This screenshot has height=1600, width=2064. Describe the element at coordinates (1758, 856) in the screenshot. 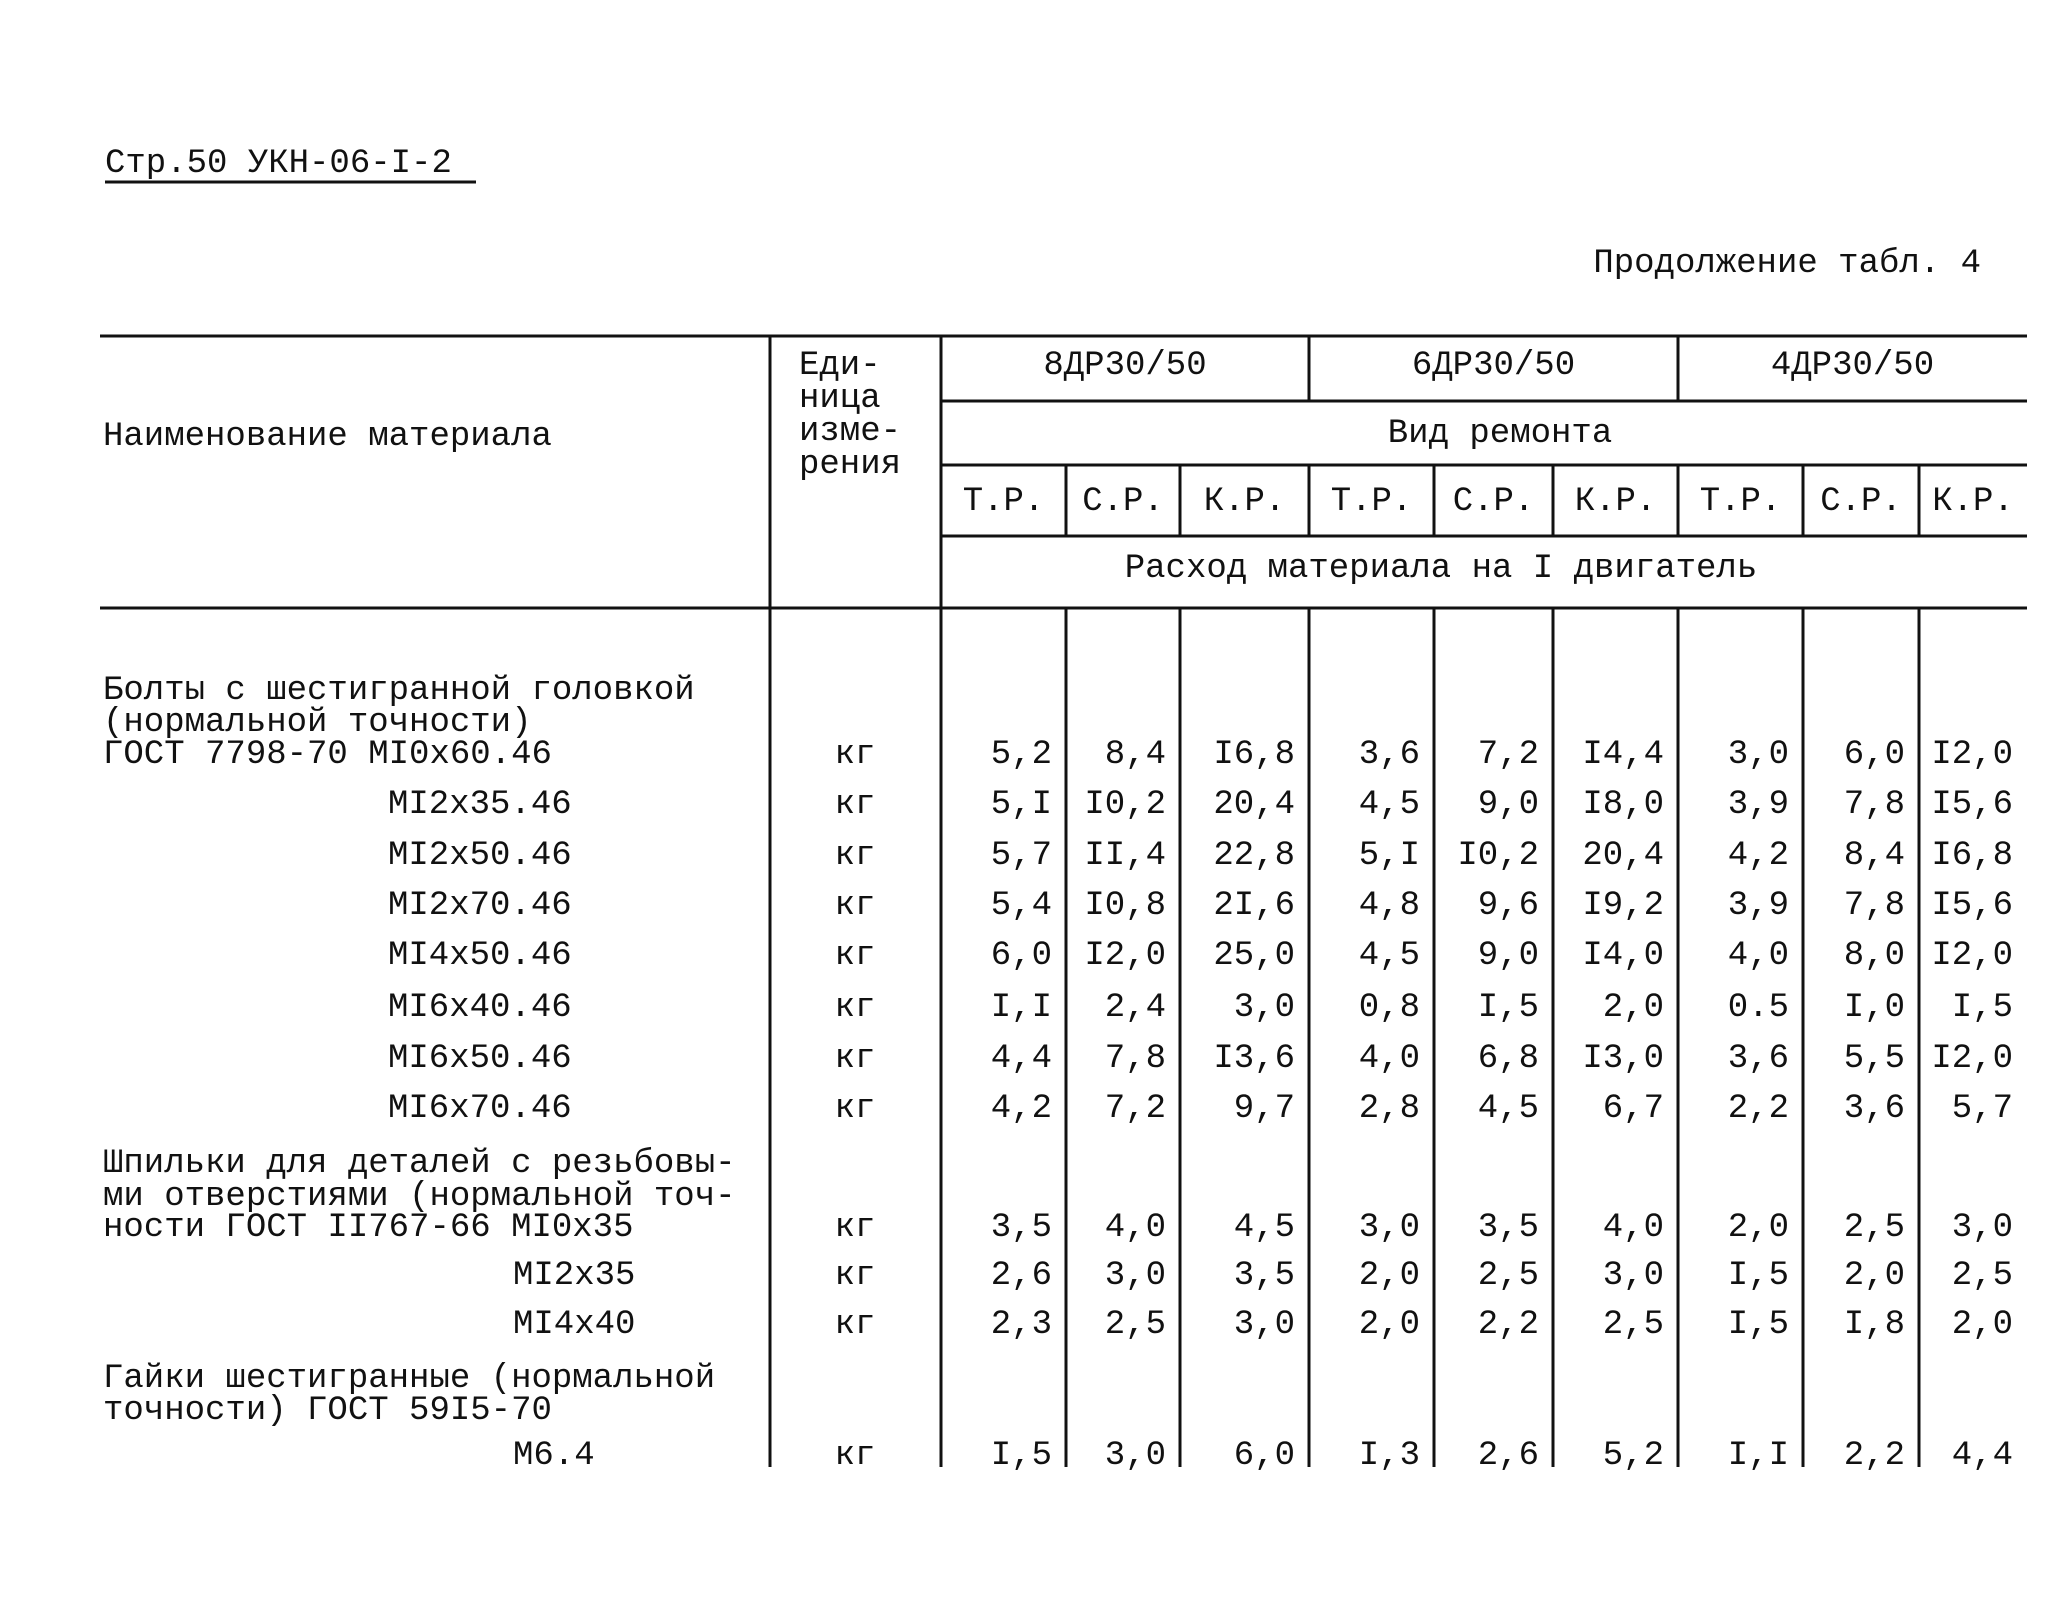

I see `consumption-value: 4,2` at that location.